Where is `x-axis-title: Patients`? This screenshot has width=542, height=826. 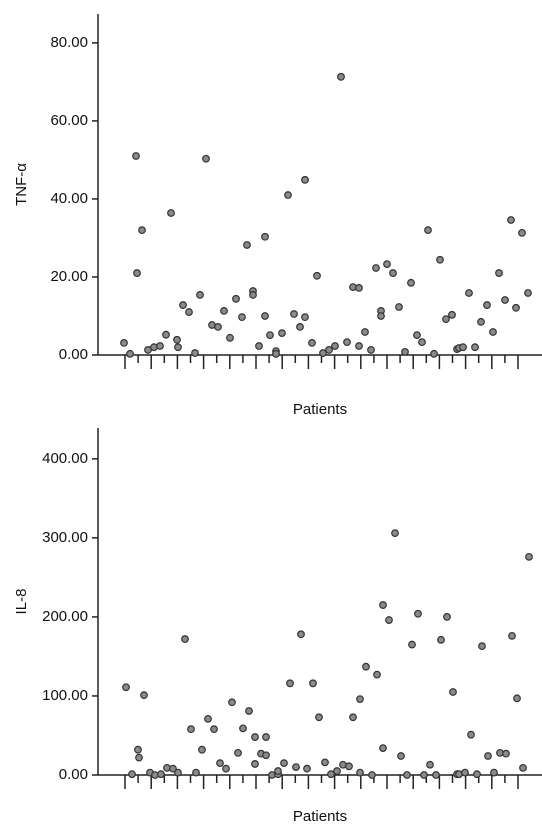 x-axis-title: Patients is located at coordinates (320, 409).